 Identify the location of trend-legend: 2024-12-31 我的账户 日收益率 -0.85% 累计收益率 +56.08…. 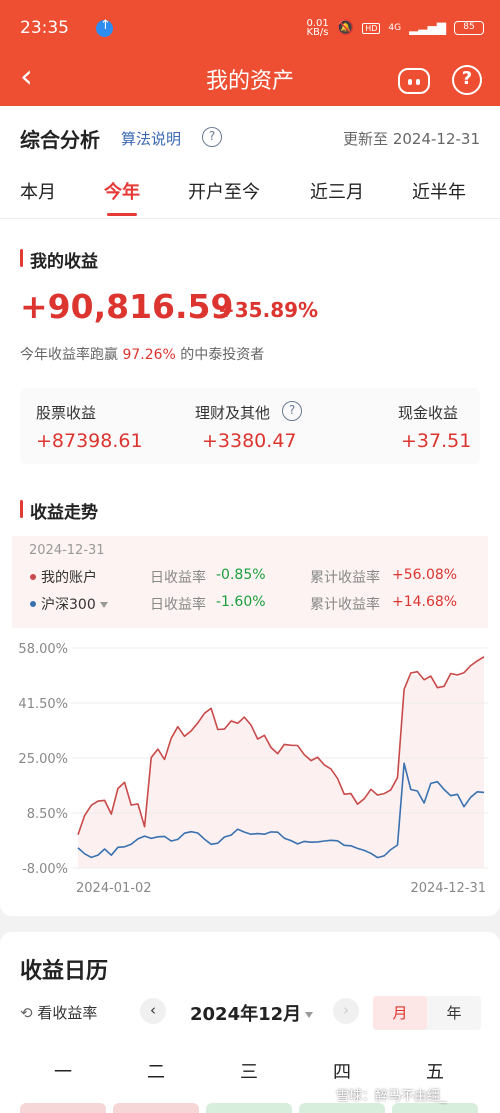
(250, 582).